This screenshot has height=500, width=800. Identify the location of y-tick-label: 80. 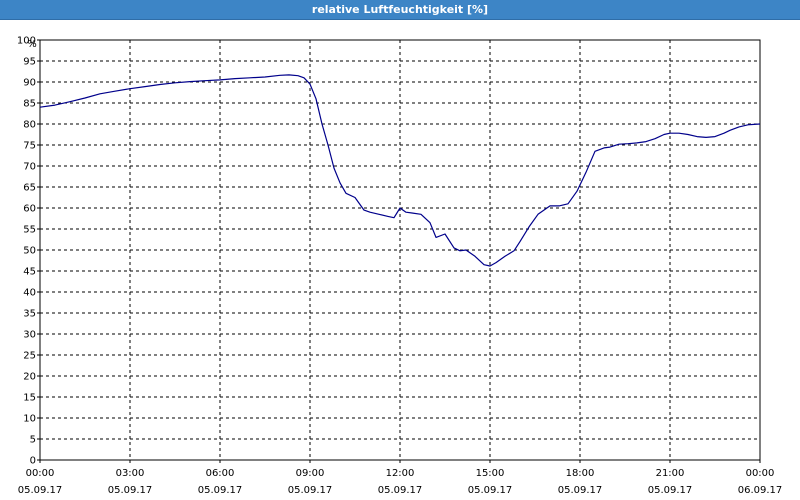
(29, 125).